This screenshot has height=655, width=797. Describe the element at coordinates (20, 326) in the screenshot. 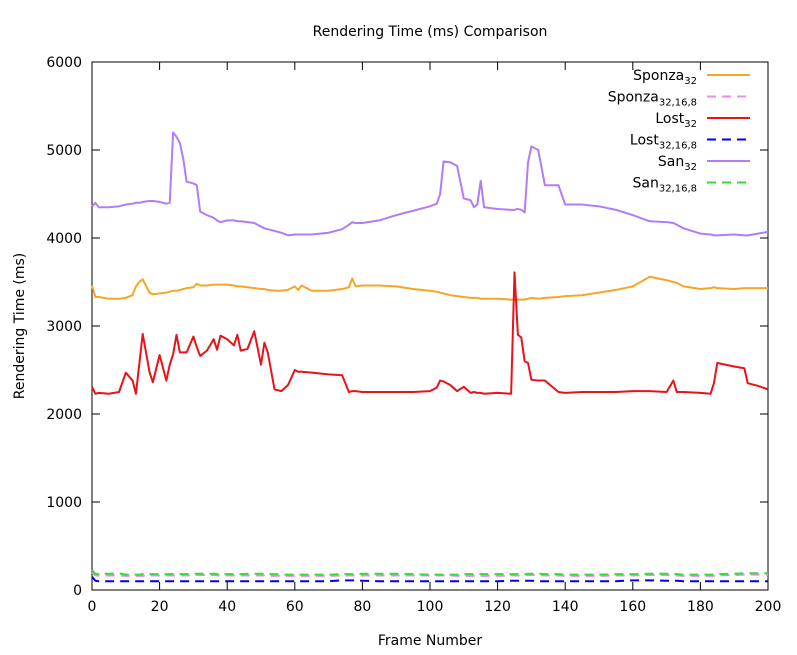

I see `y-axis-label: Rendering Time (ms)` at that location.